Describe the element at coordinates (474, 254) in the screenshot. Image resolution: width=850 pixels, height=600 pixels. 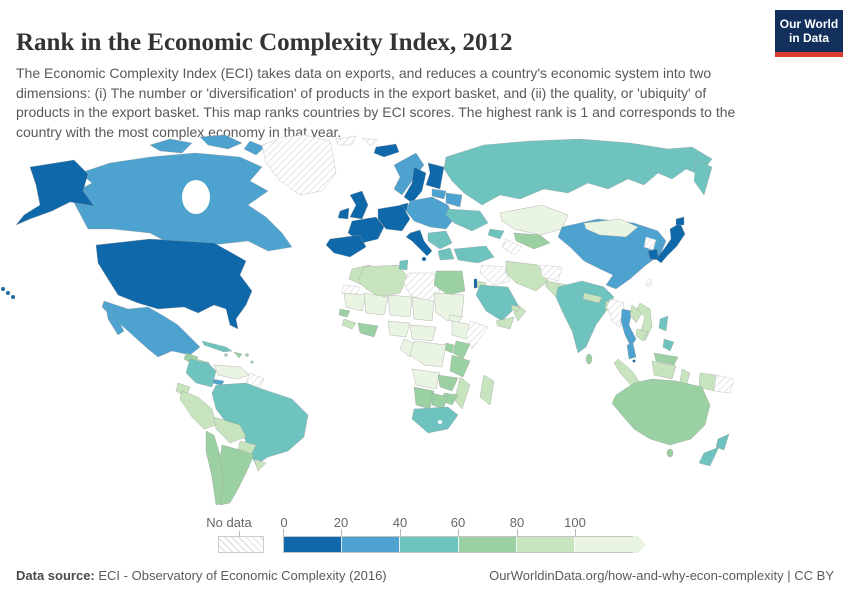
I see `country-turkey` at that location.